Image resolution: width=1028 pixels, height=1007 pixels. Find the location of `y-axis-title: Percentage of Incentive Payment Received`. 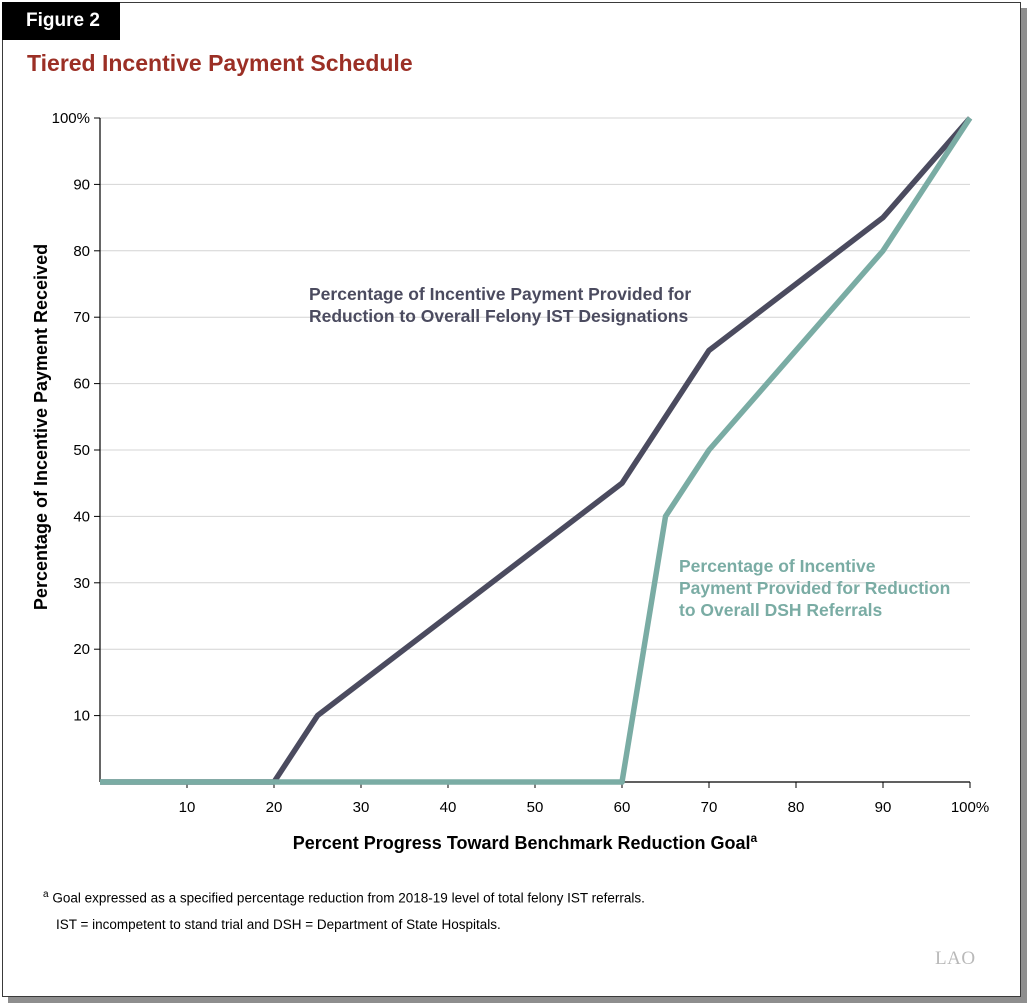

y-axis-title: Percentage of Incentive Payment Received is located at coordinates (41, 427).